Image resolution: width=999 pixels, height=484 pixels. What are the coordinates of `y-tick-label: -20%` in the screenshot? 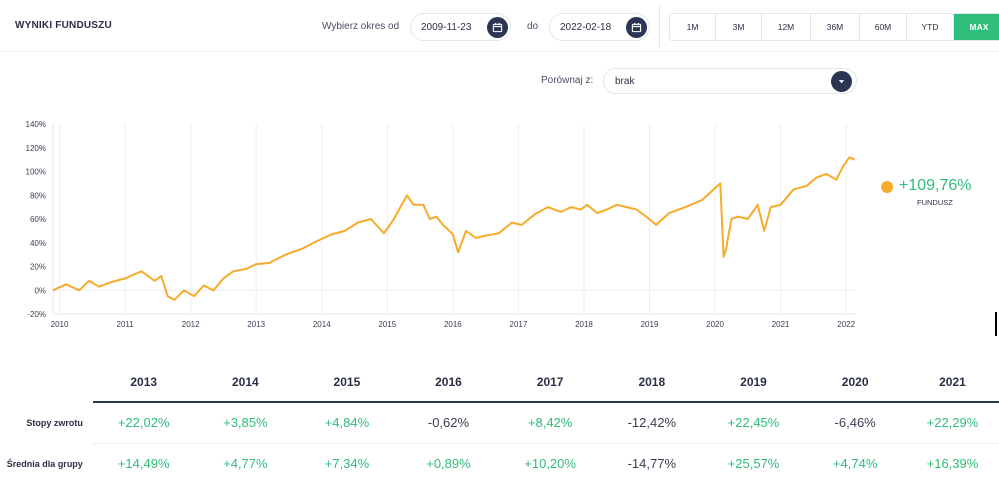 It's located at (36, 314).